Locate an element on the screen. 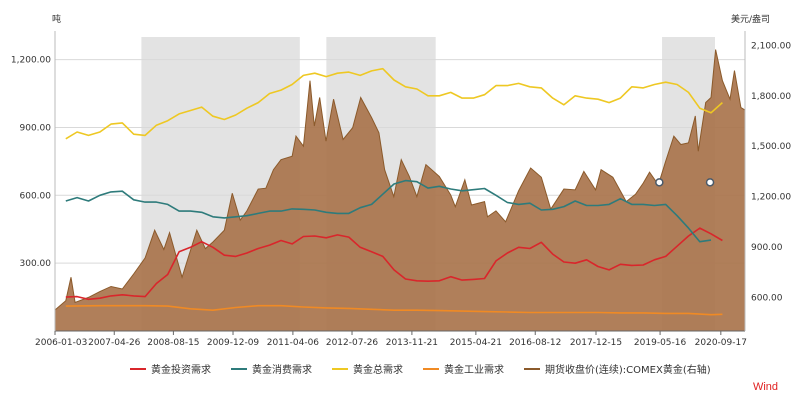 The image size is (800, 402). x-tick-label: 2013-11-21 is located at coordinates (412, 343).